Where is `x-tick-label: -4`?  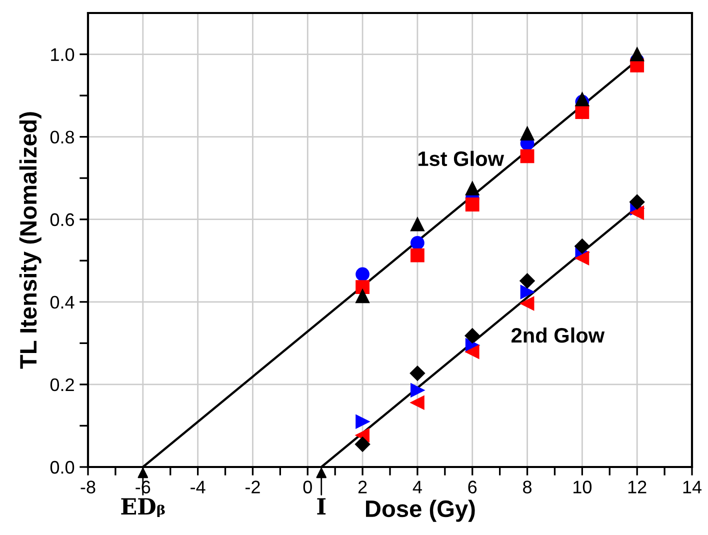 x-tick-label: -4 is located at coordinates (198, 487).